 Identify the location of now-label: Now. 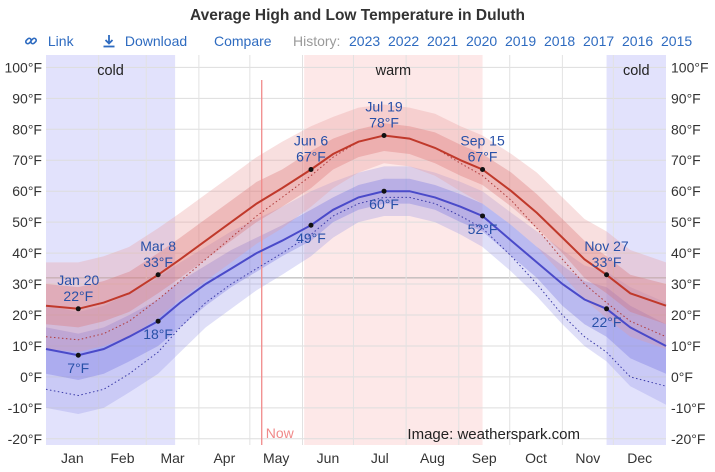
(280, 433).